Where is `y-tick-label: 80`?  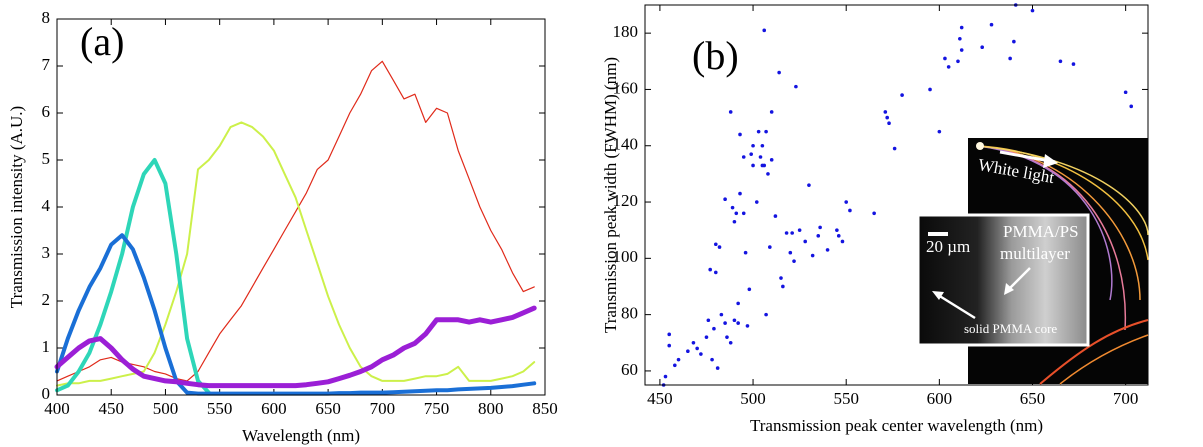 y-tick-label: 80 is located at coordinates (629, 313).